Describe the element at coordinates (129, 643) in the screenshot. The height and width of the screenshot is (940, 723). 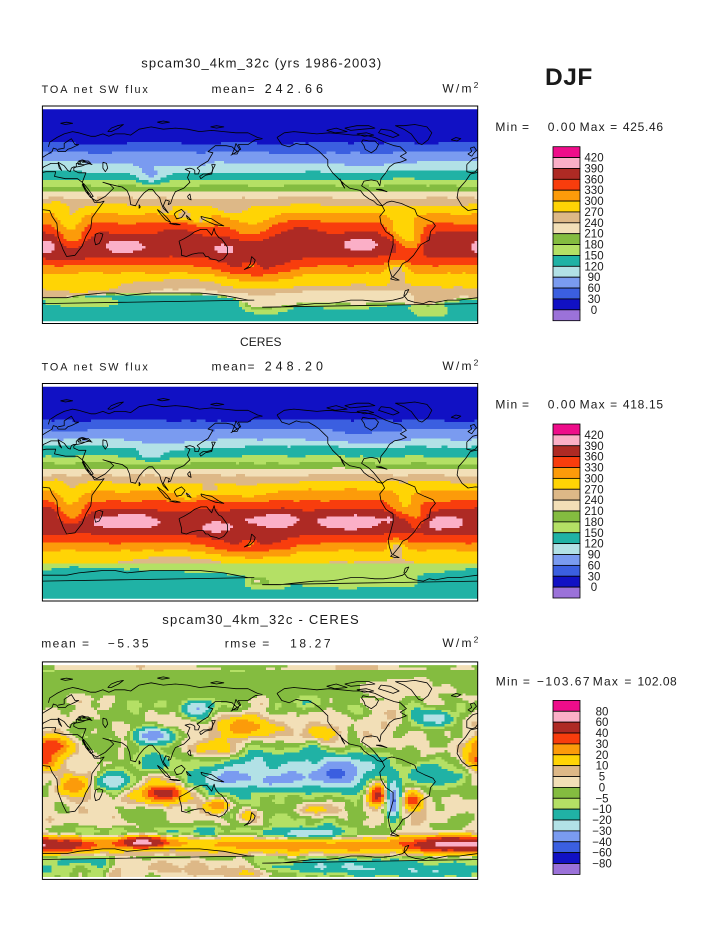
I see `svg-text: −5.35` at that location.